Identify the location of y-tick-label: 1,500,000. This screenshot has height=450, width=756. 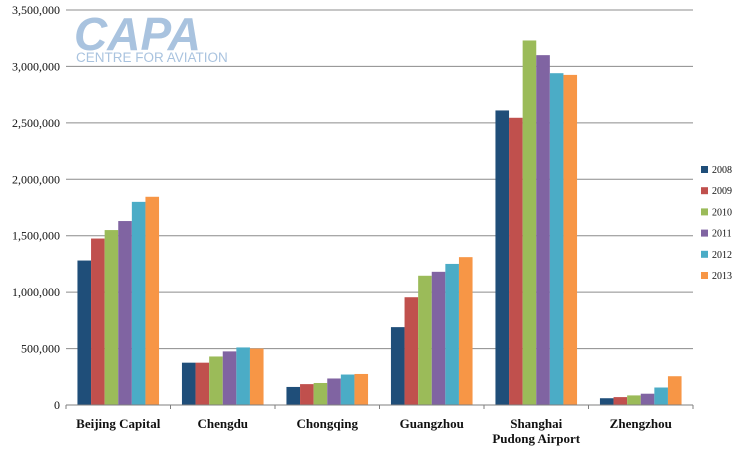
(36, 236).